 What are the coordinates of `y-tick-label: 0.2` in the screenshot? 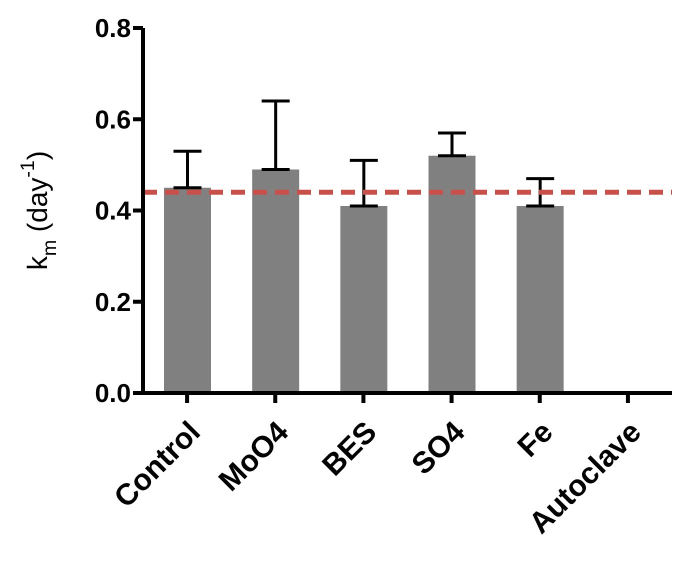 It's located at (112, 301).